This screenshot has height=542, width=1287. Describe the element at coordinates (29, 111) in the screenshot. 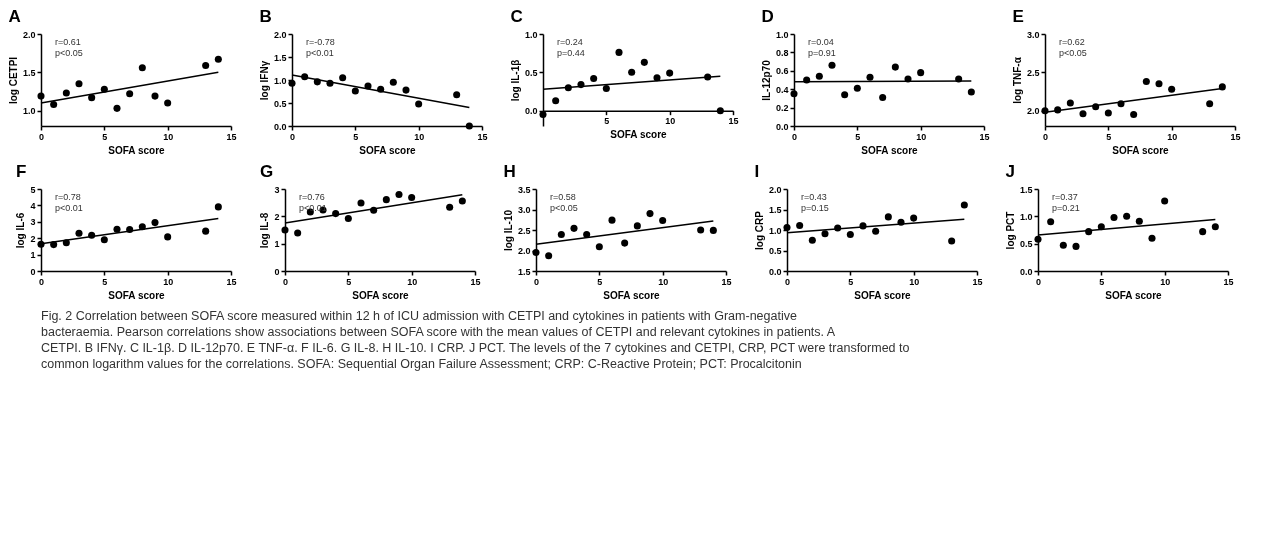

I see `y-tick-label: 1.0` at that location.